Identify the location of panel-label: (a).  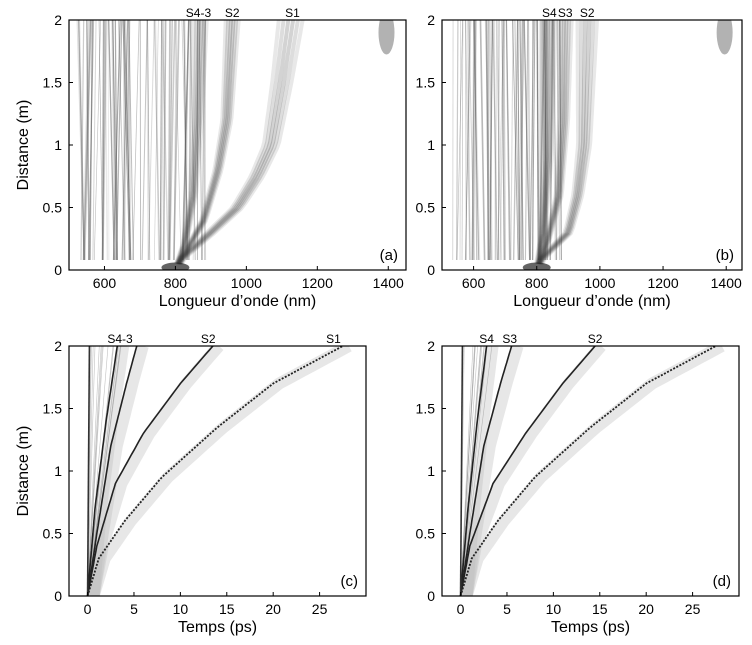
(389, 255).